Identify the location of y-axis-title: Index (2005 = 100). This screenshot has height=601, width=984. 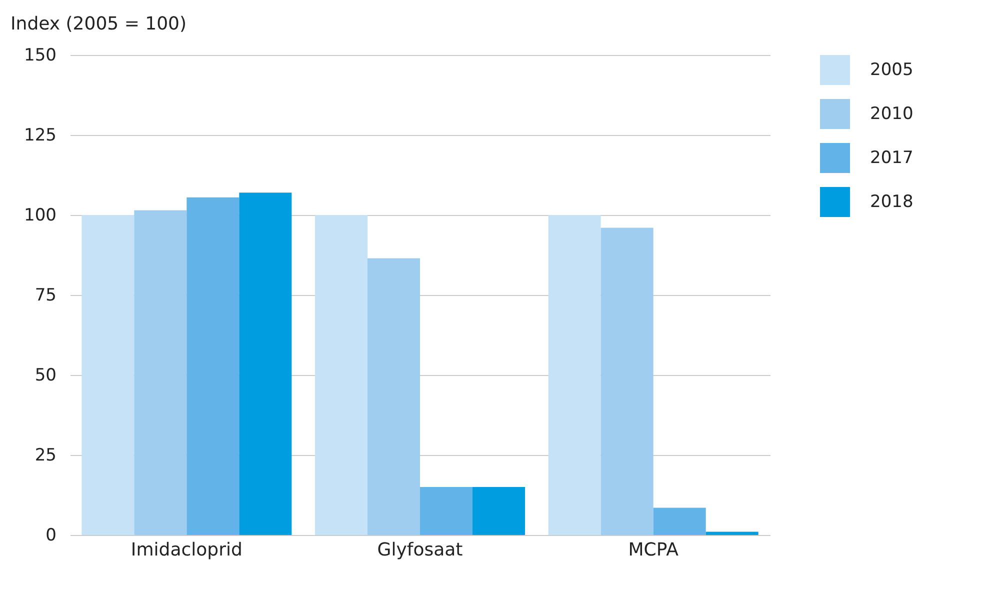
(98, 24).